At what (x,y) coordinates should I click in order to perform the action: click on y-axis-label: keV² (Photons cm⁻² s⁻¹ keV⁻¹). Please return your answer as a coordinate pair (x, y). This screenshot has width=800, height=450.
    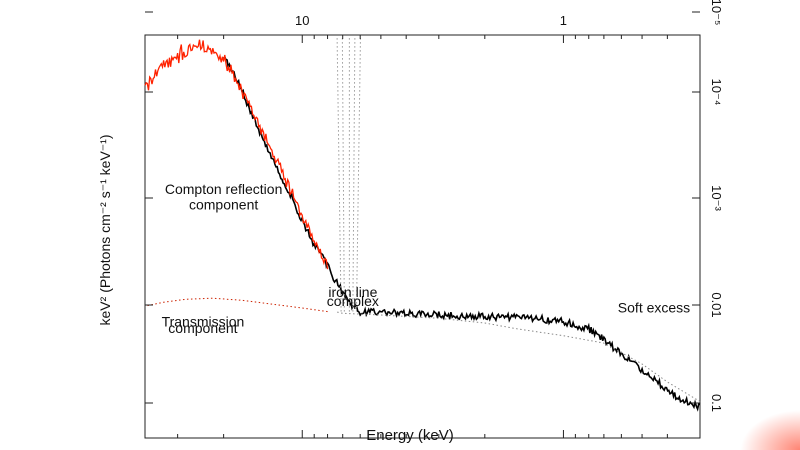
    Looking at the image, I should click on (105, 230).